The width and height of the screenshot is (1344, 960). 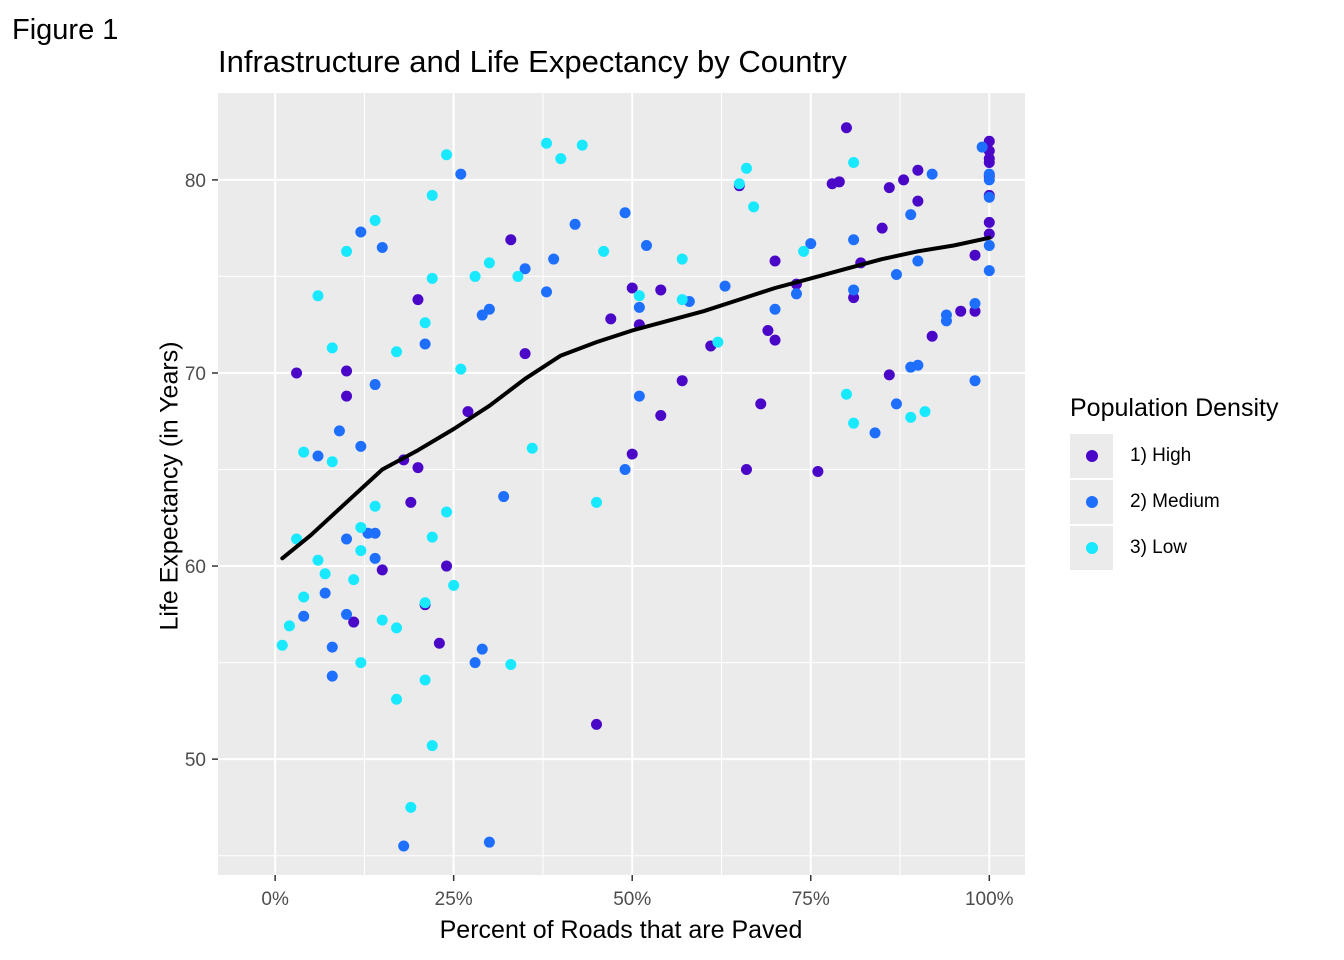 What do you see at coordinates (811, 899) in the screenshot?
I see `x-tick-label: 75%` at bounding box center [811, 899].